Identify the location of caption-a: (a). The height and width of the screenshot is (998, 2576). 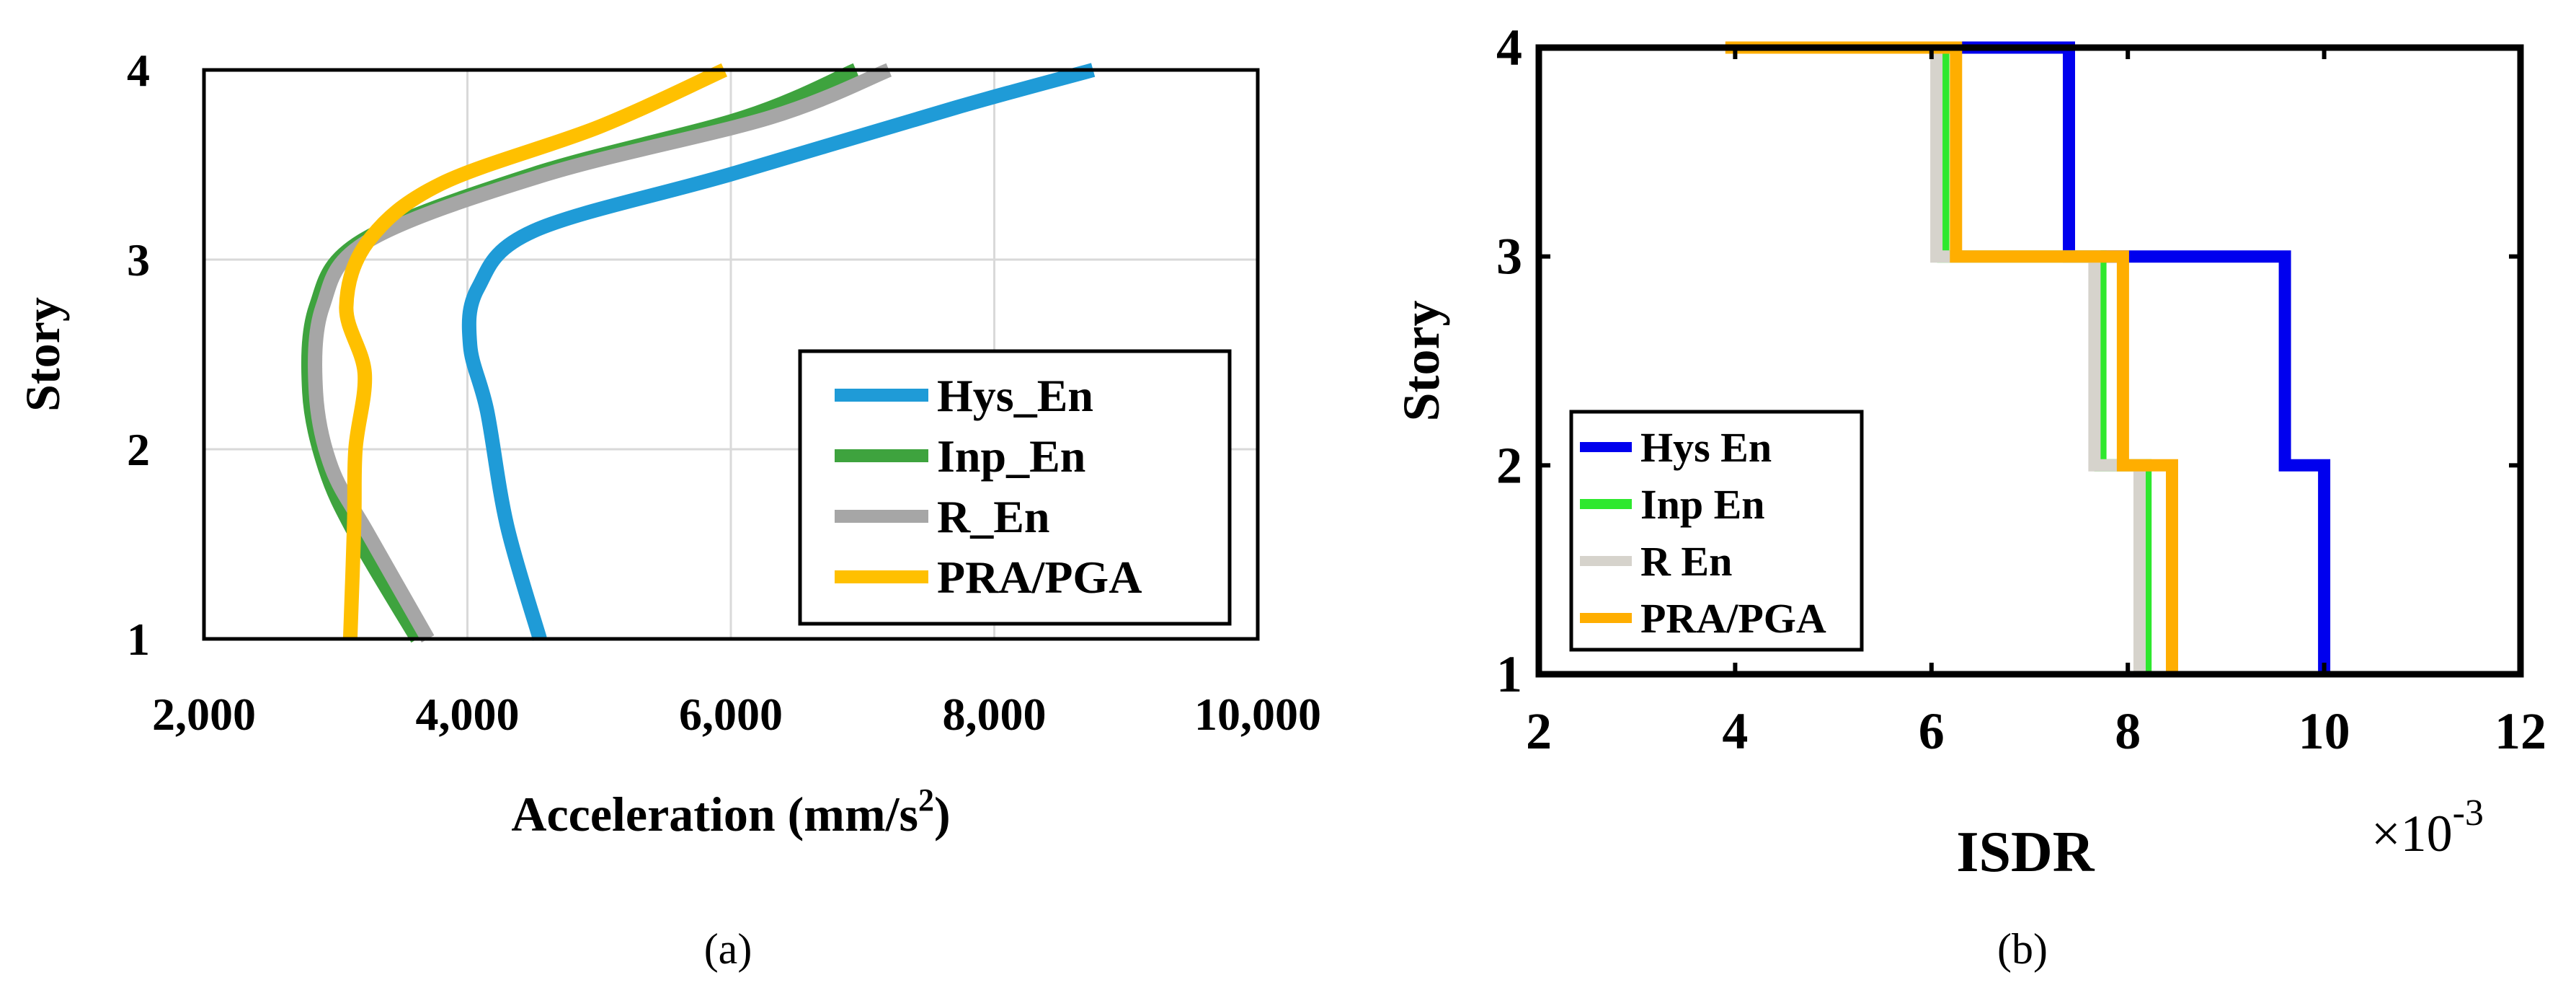
(728, 949).